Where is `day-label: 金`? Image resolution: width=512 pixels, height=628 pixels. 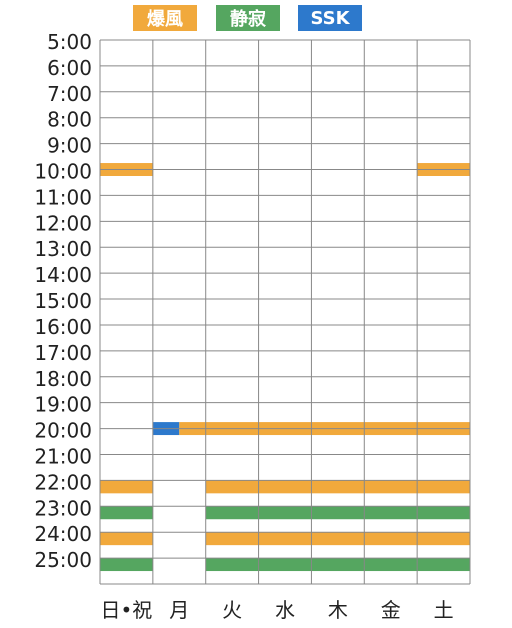 day-label: 金 is located at coordinates (391, 610).